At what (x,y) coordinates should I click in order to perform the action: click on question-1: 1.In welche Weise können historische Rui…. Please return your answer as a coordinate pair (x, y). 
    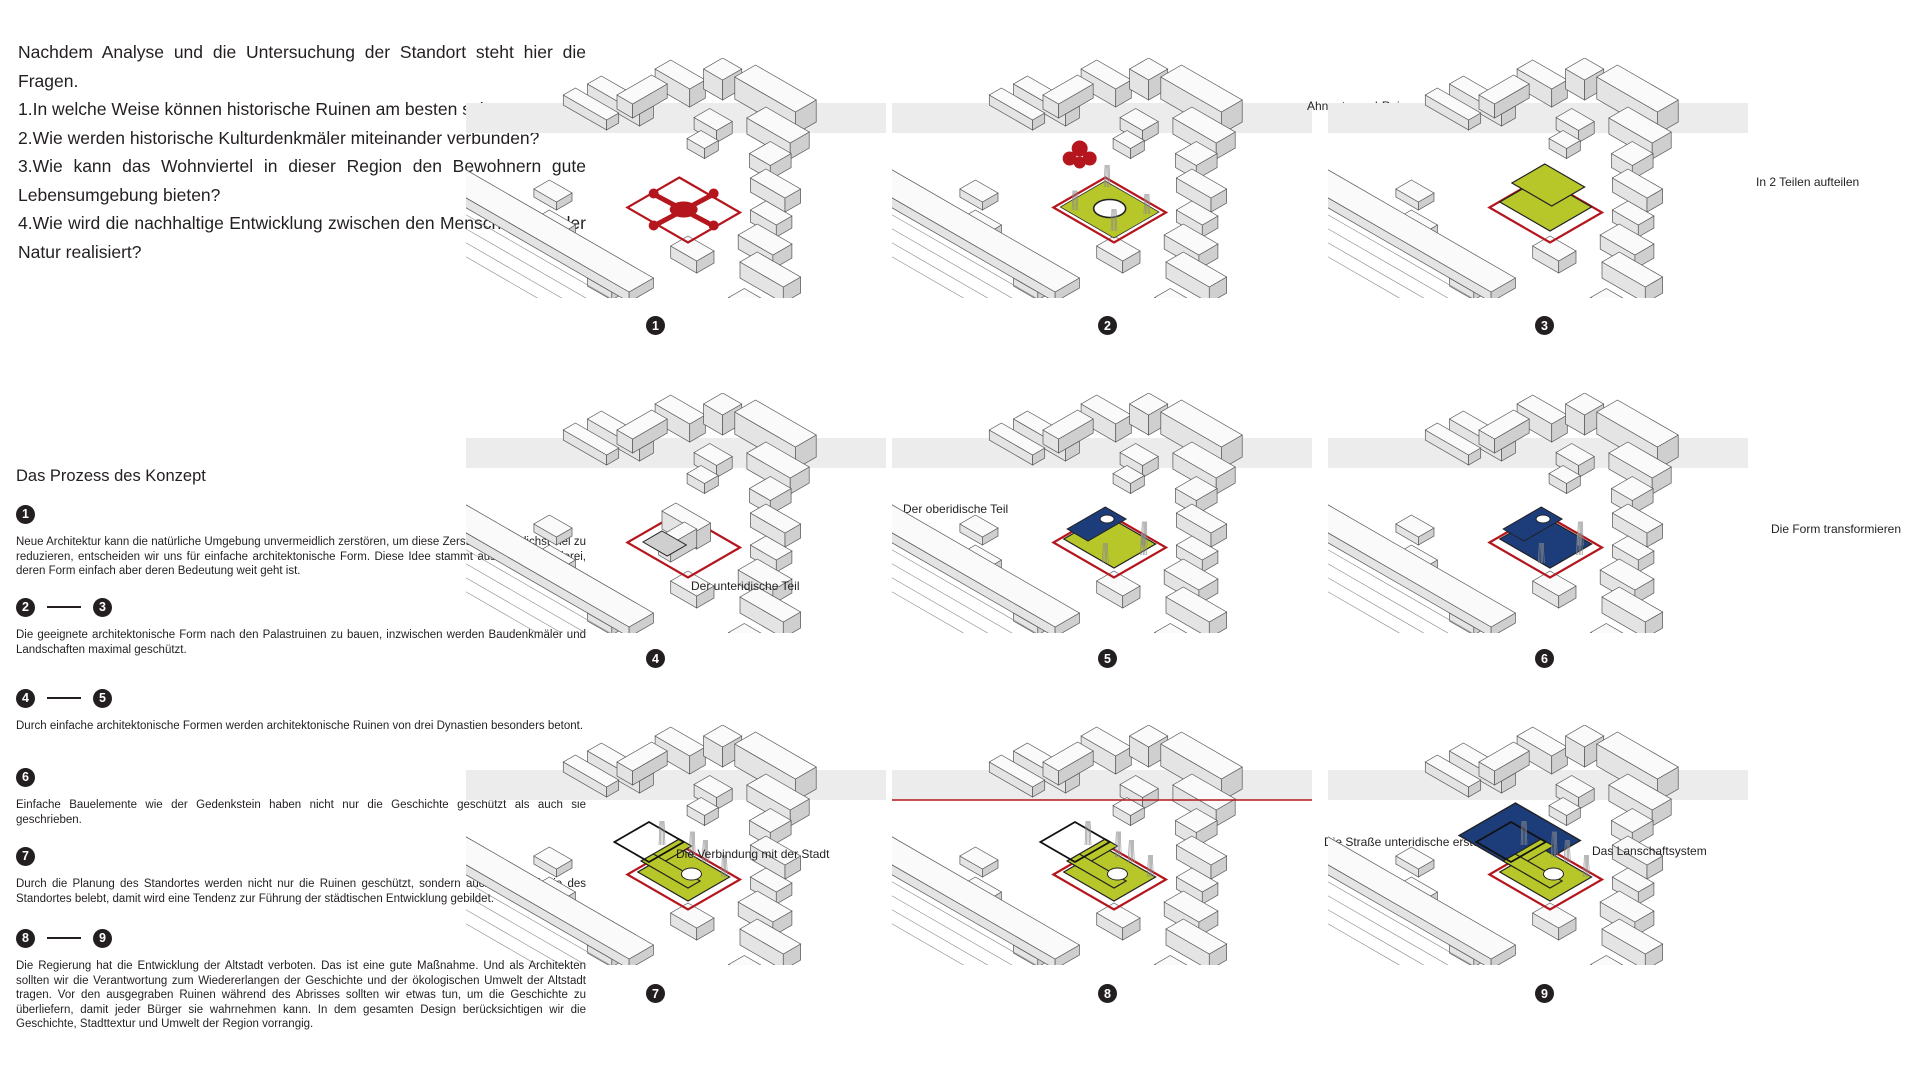
    Looking at the image, I should click on (280, 109).